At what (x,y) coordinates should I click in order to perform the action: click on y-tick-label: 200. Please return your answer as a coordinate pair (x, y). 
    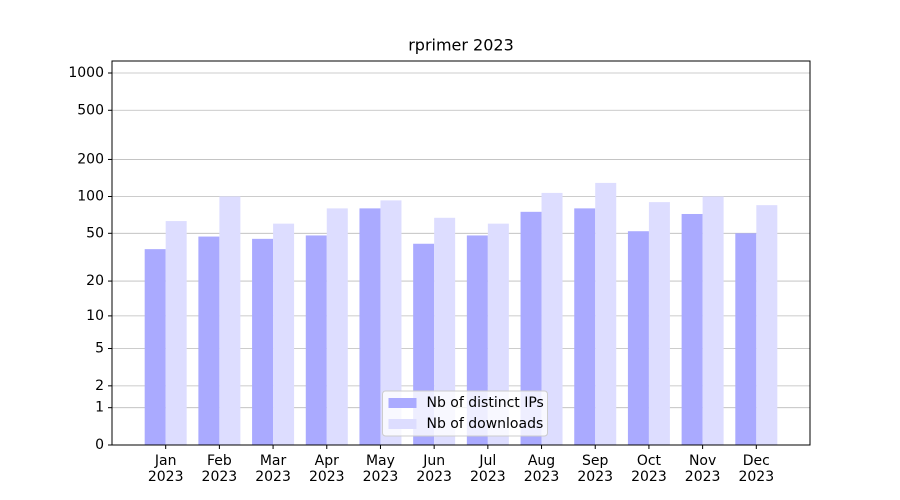
    Looking at the image, I should click on (90, 159).